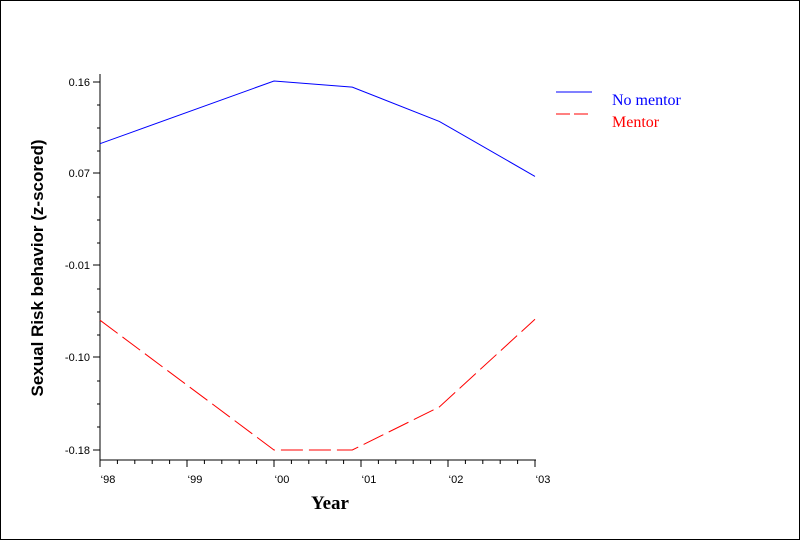 This screenshot has height=540, width=800. What do you see at coordinates (619, 111) in the screenshot?
I see `legend: No mentor Mentor` at bounding box center [619, 111].